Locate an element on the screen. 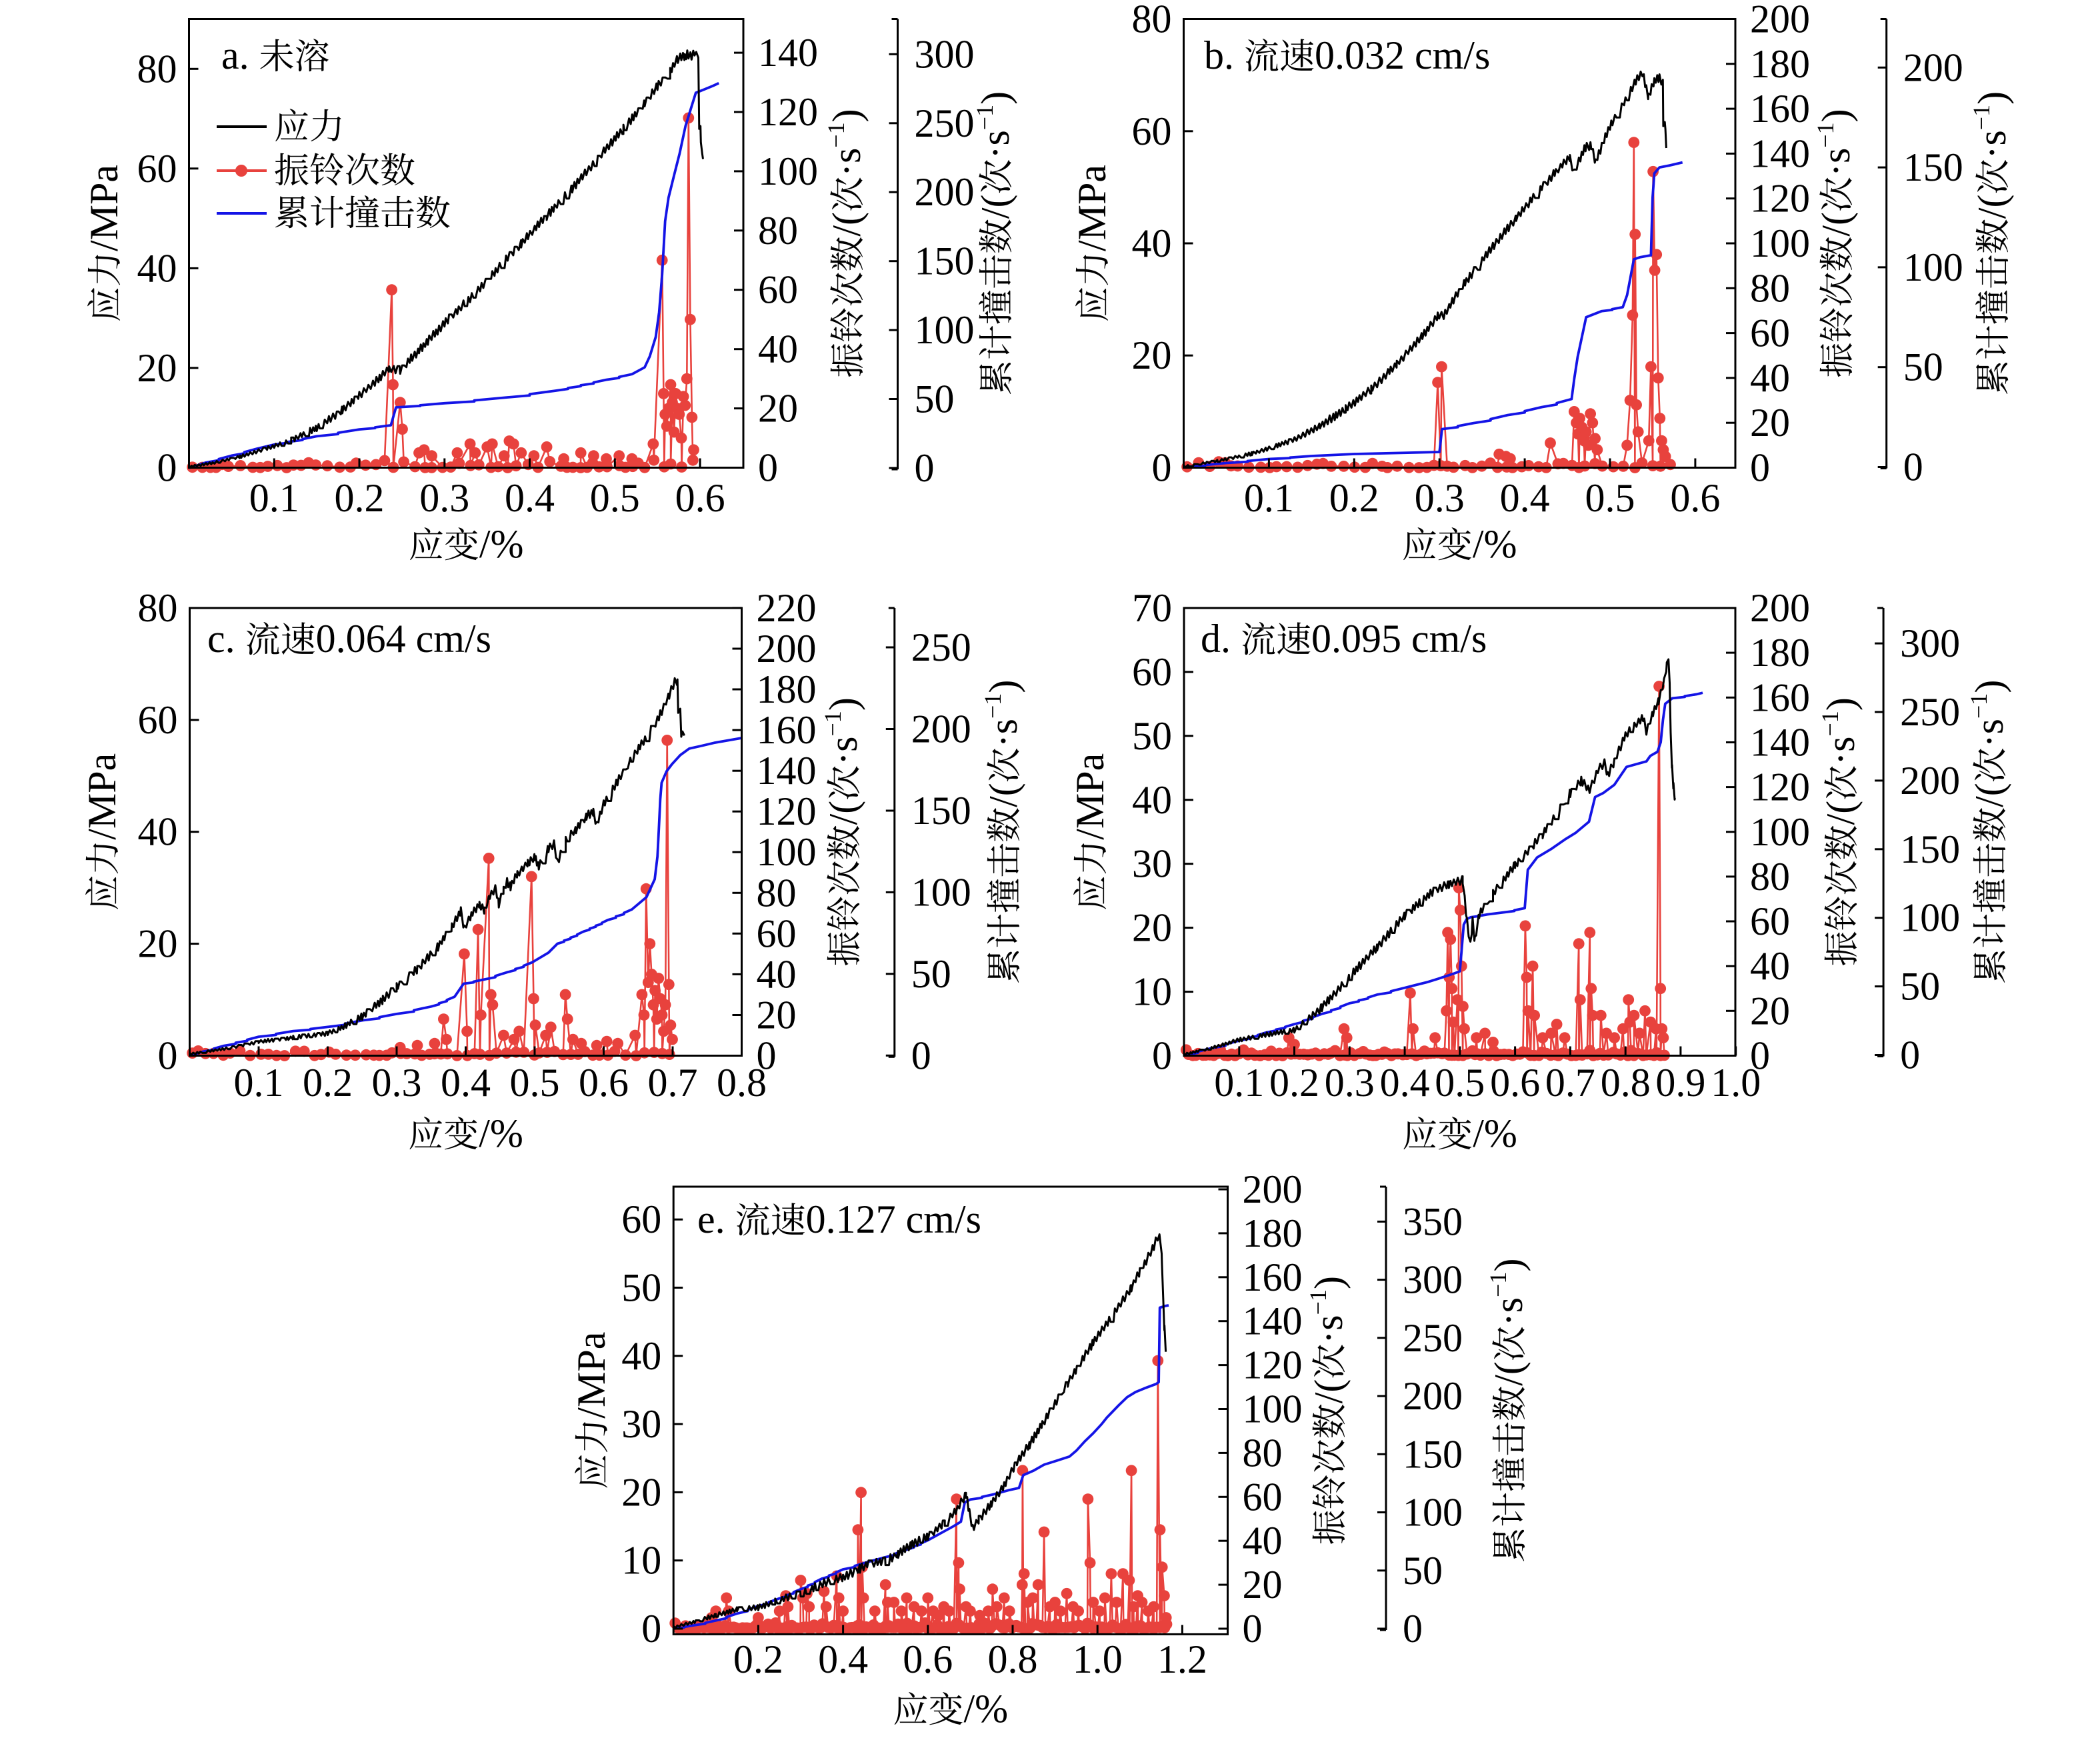 The image size is (2100, 1738). svg-text: c. is located at coordinates (221, 639).